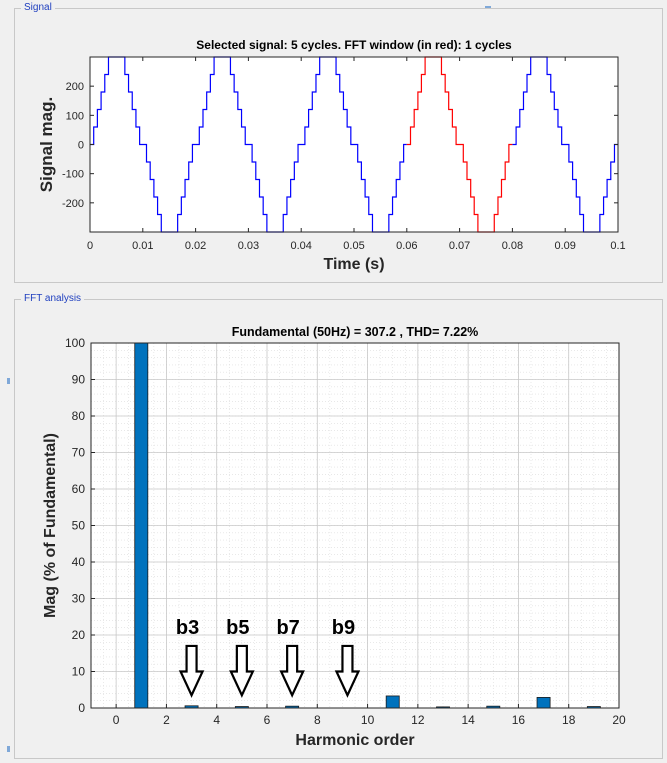  Describe the element at coordinates (73, 204) in the screenshot. I see `signal-y-tick-label: -200` at that location.